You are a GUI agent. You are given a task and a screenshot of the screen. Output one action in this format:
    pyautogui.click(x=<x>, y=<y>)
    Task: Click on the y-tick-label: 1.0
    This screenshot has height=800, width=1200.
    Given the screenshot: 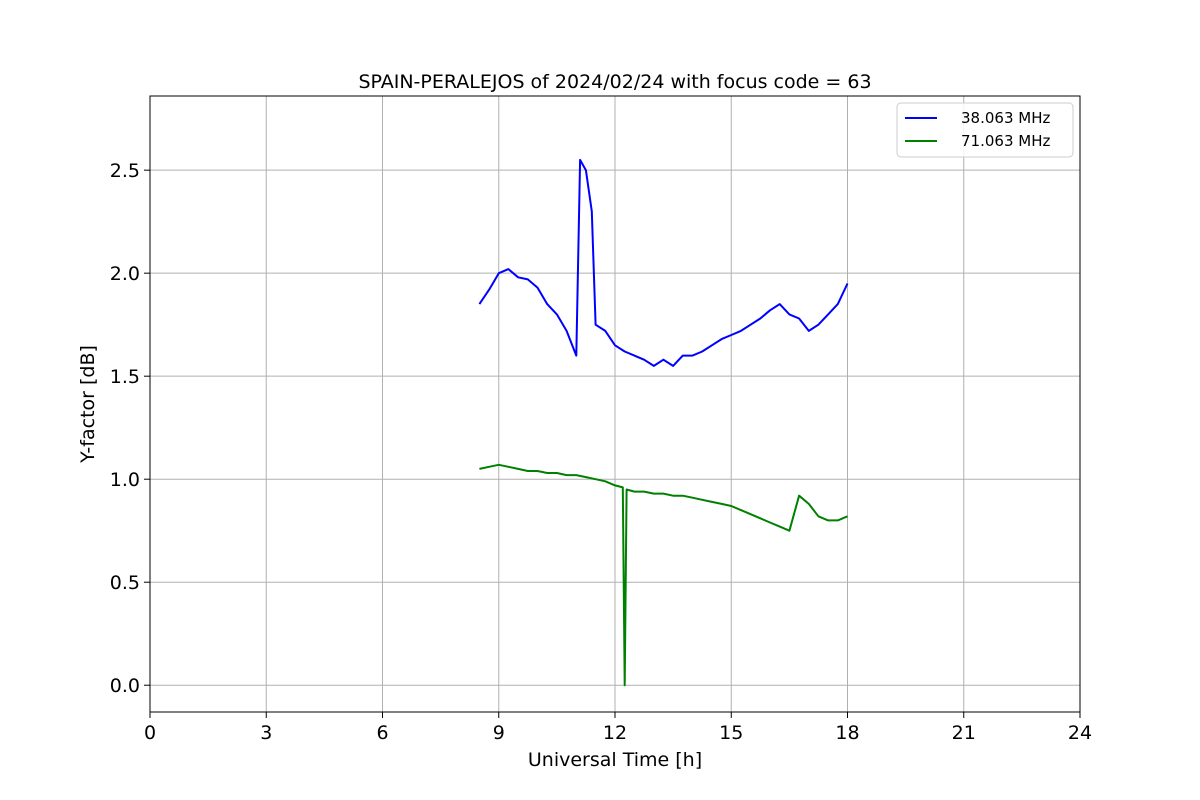 What is the action you would take?
    pyautogui.click(x=125, y=480)
    